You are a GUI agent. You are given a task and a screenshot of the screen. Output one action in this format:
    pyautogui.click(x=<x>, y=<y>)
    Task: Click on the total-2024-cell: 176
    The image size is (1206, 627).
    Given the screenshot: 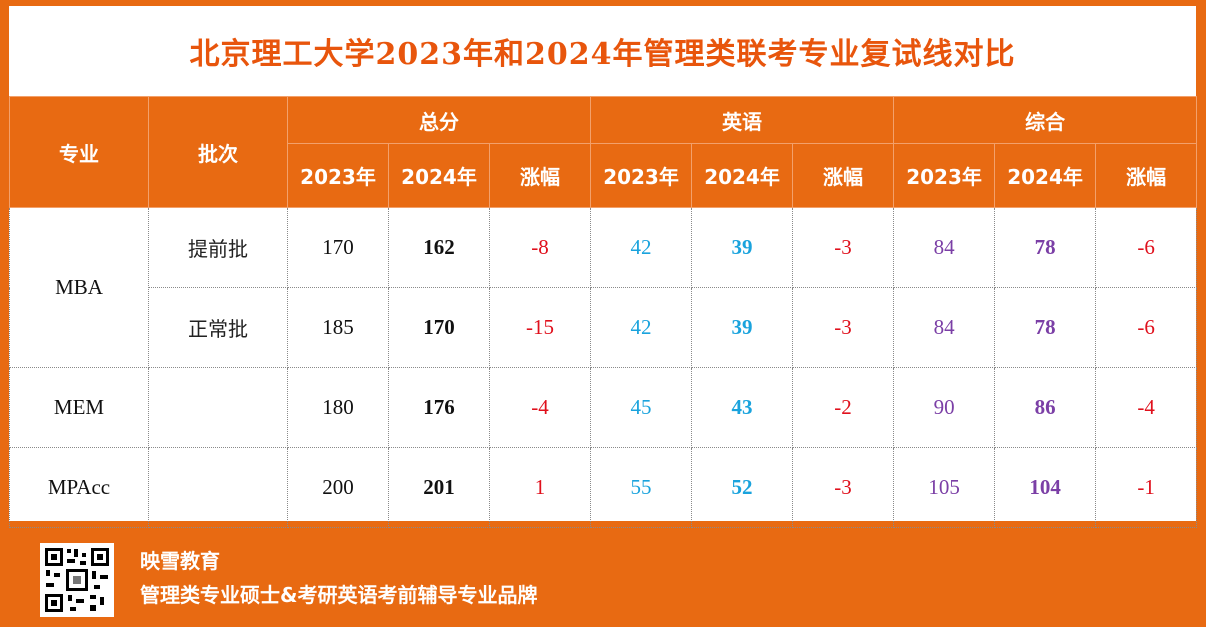 What is the action you would take?
    pyautogui.click(x=439, y=407)
    